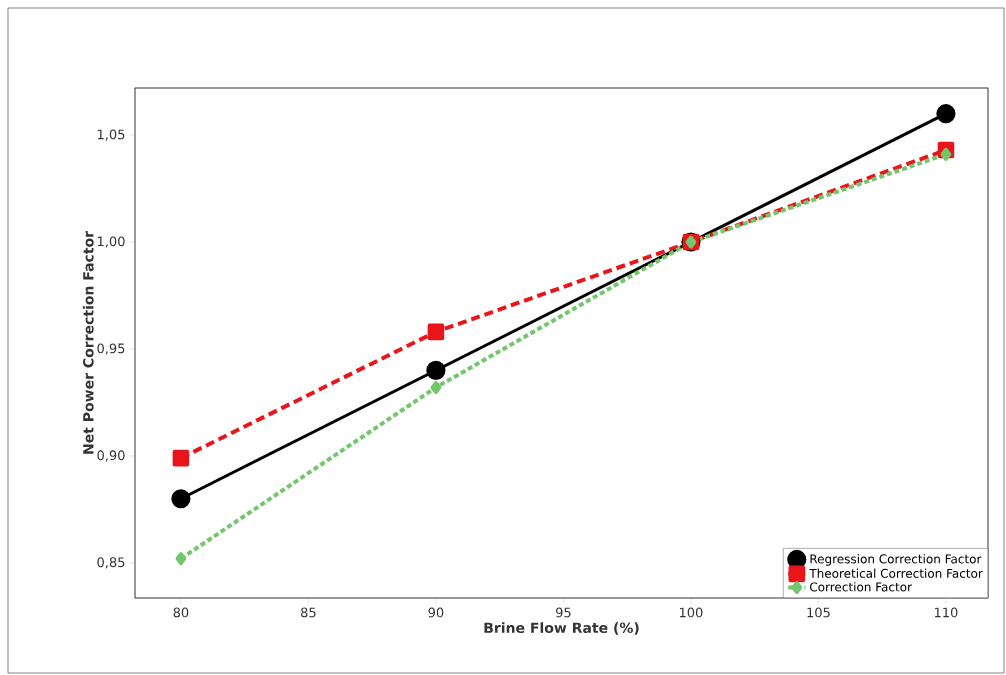 This screenshot has width=1006, height=675. Describe the element at coordinates (896, 560) in the screenshot. I see `legend-label: Regression Correction Factor` at that location.